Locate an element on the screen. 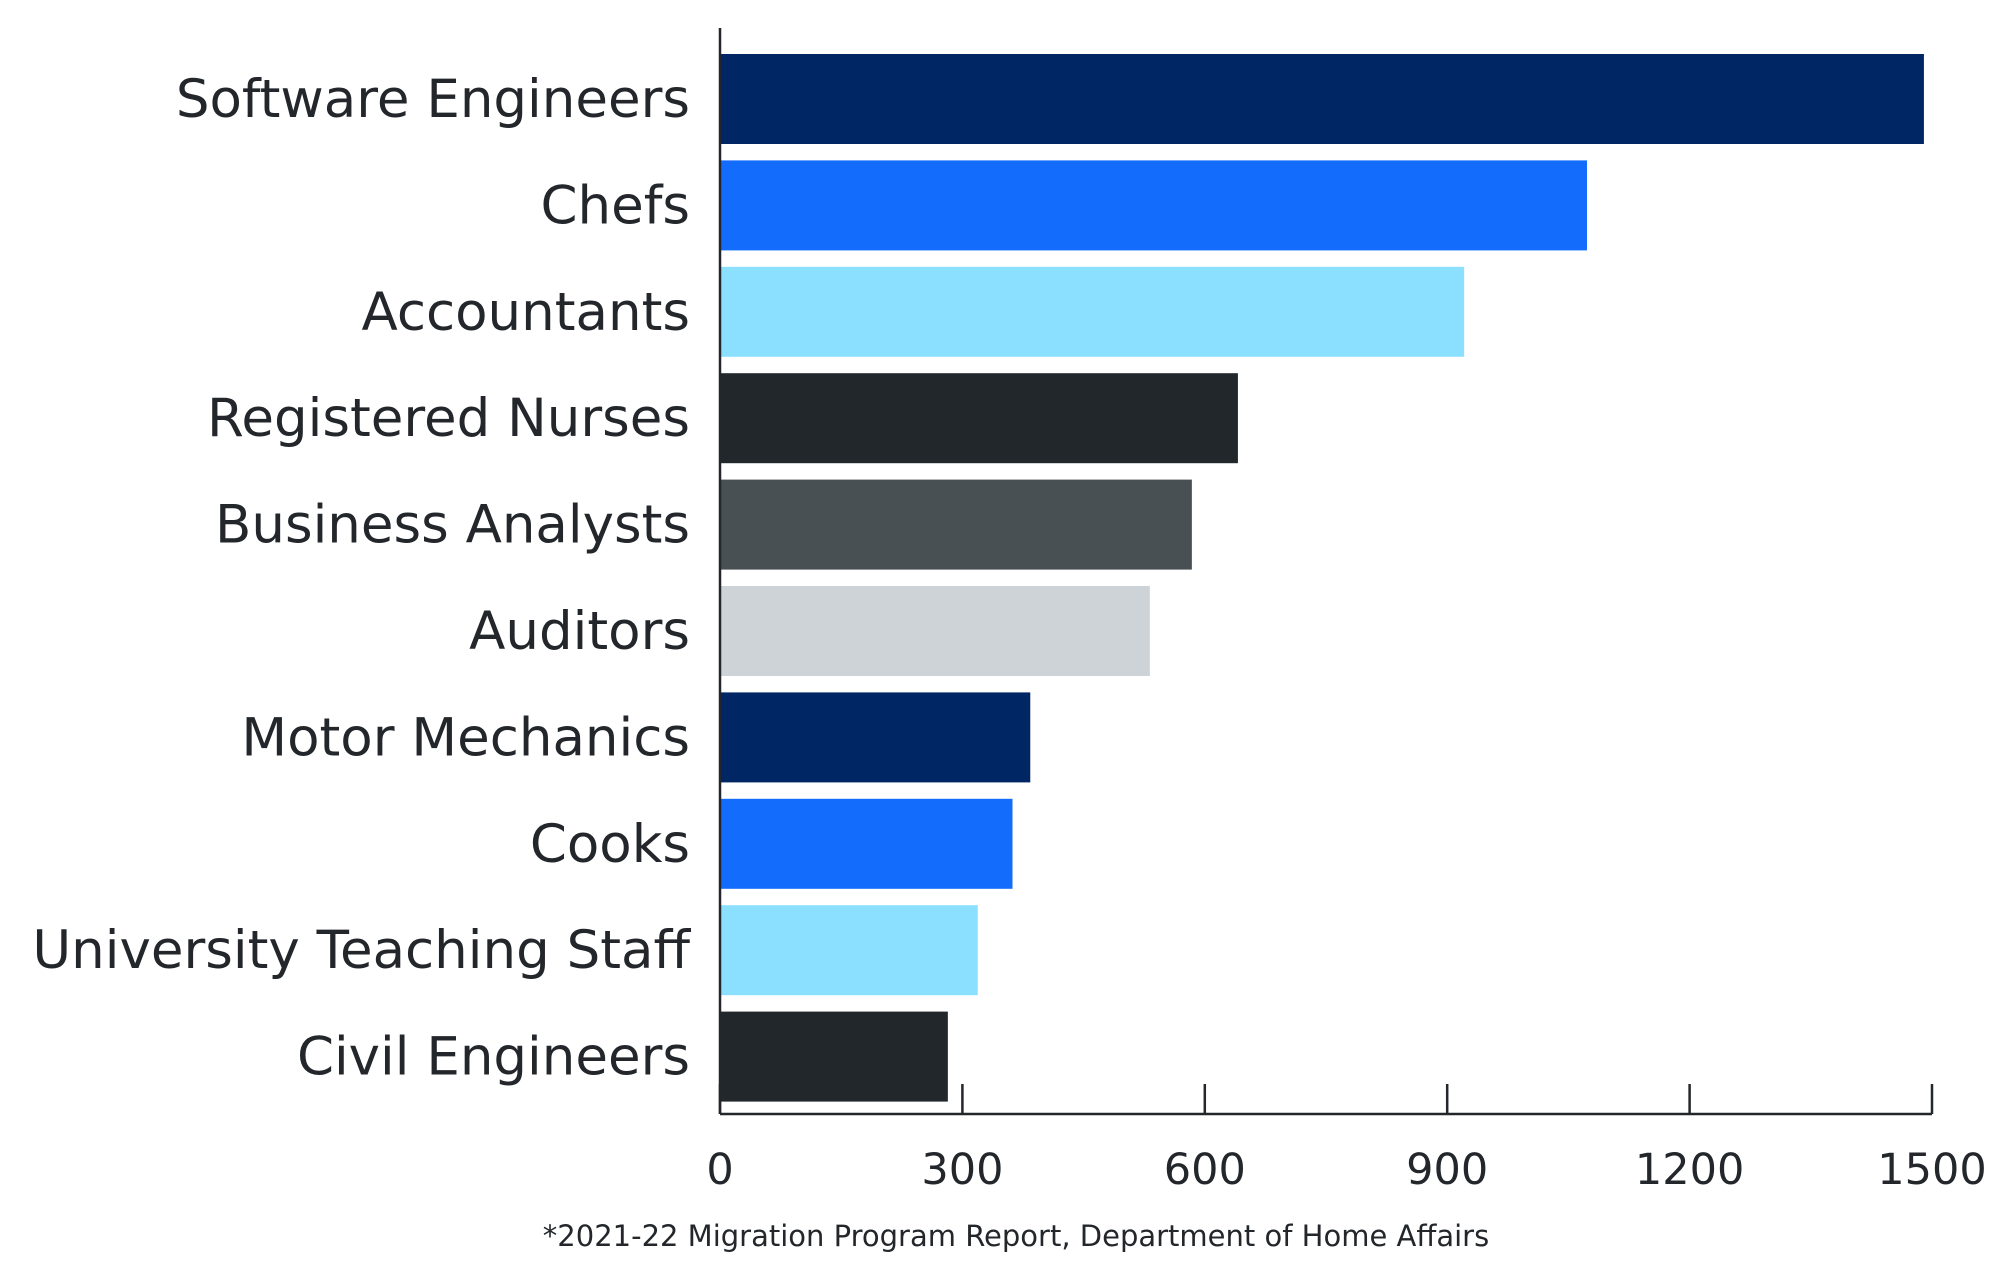  bar-accountants is located at coordinates (1092, 311).